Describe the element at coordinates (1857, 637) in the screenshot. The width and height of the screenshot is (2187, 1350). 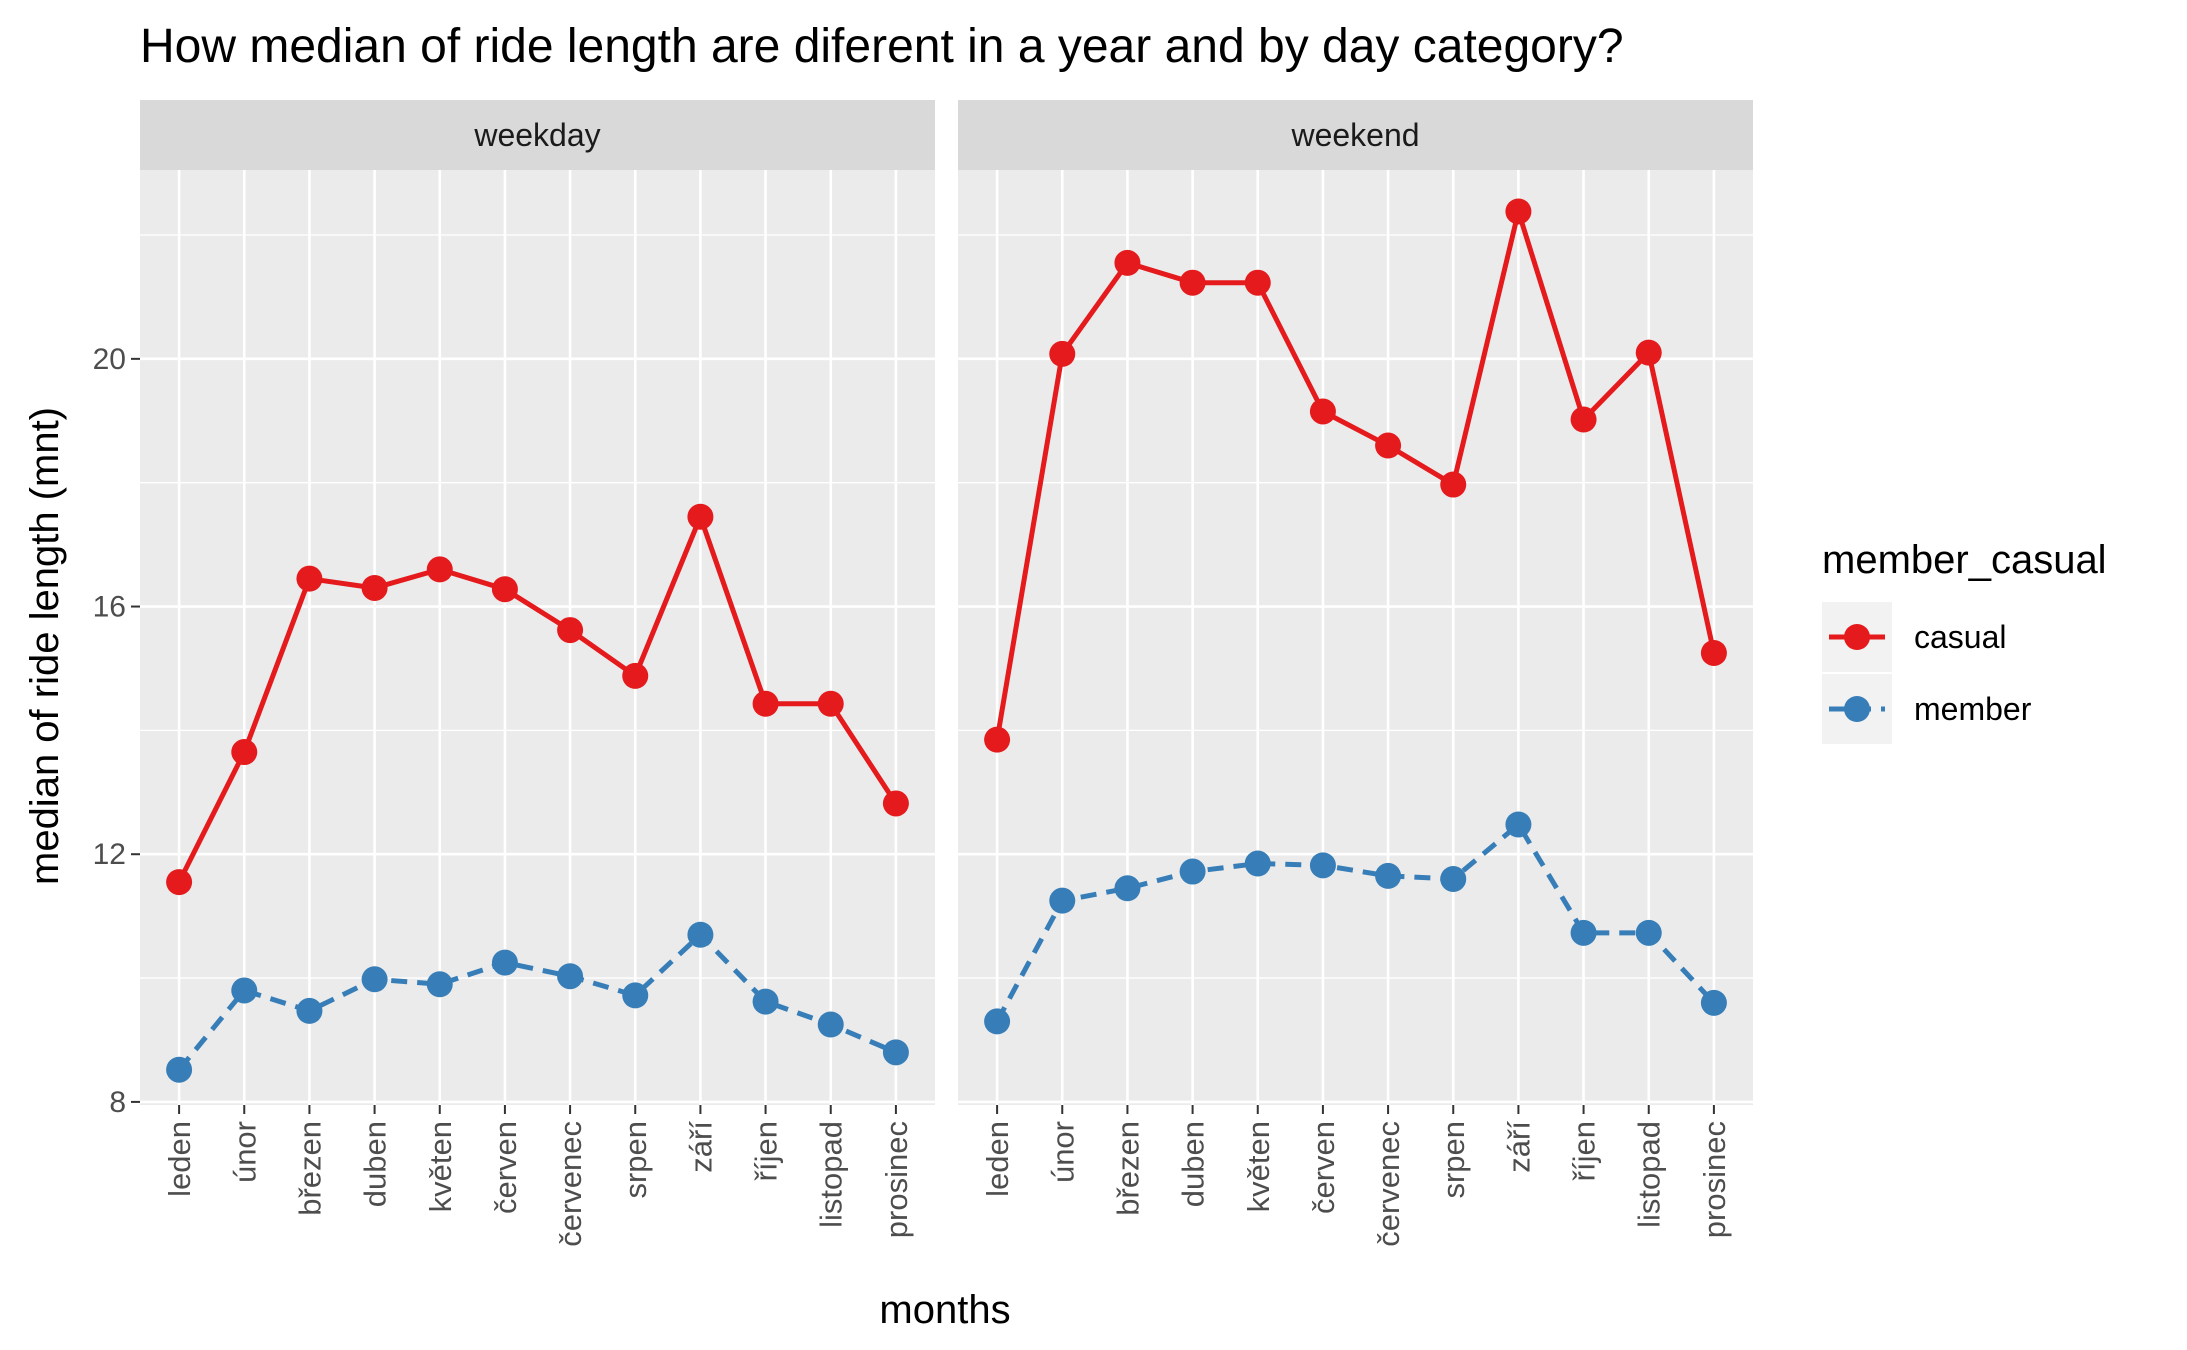
I see `legend-key-point-casual` at that location.